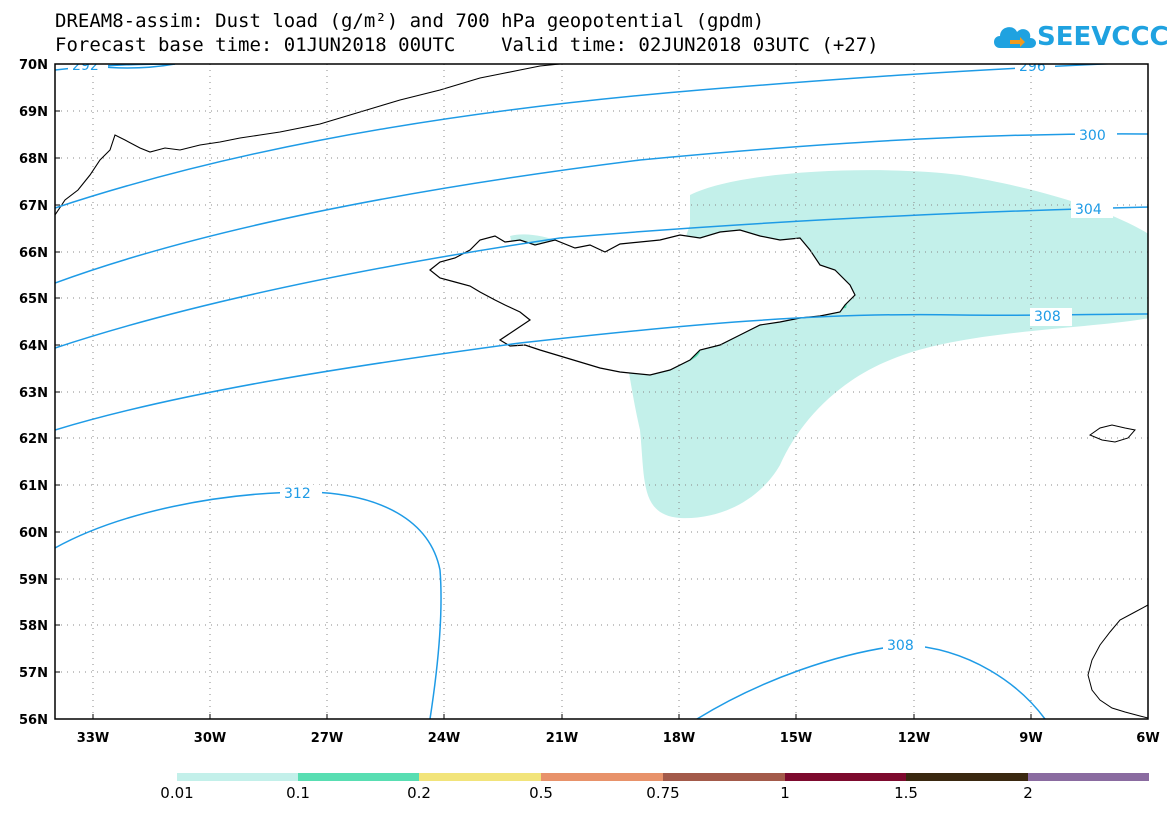  Describe the element at coordinates (327, 738) in the screenshot. I see `lon-label: 27W` at that location.